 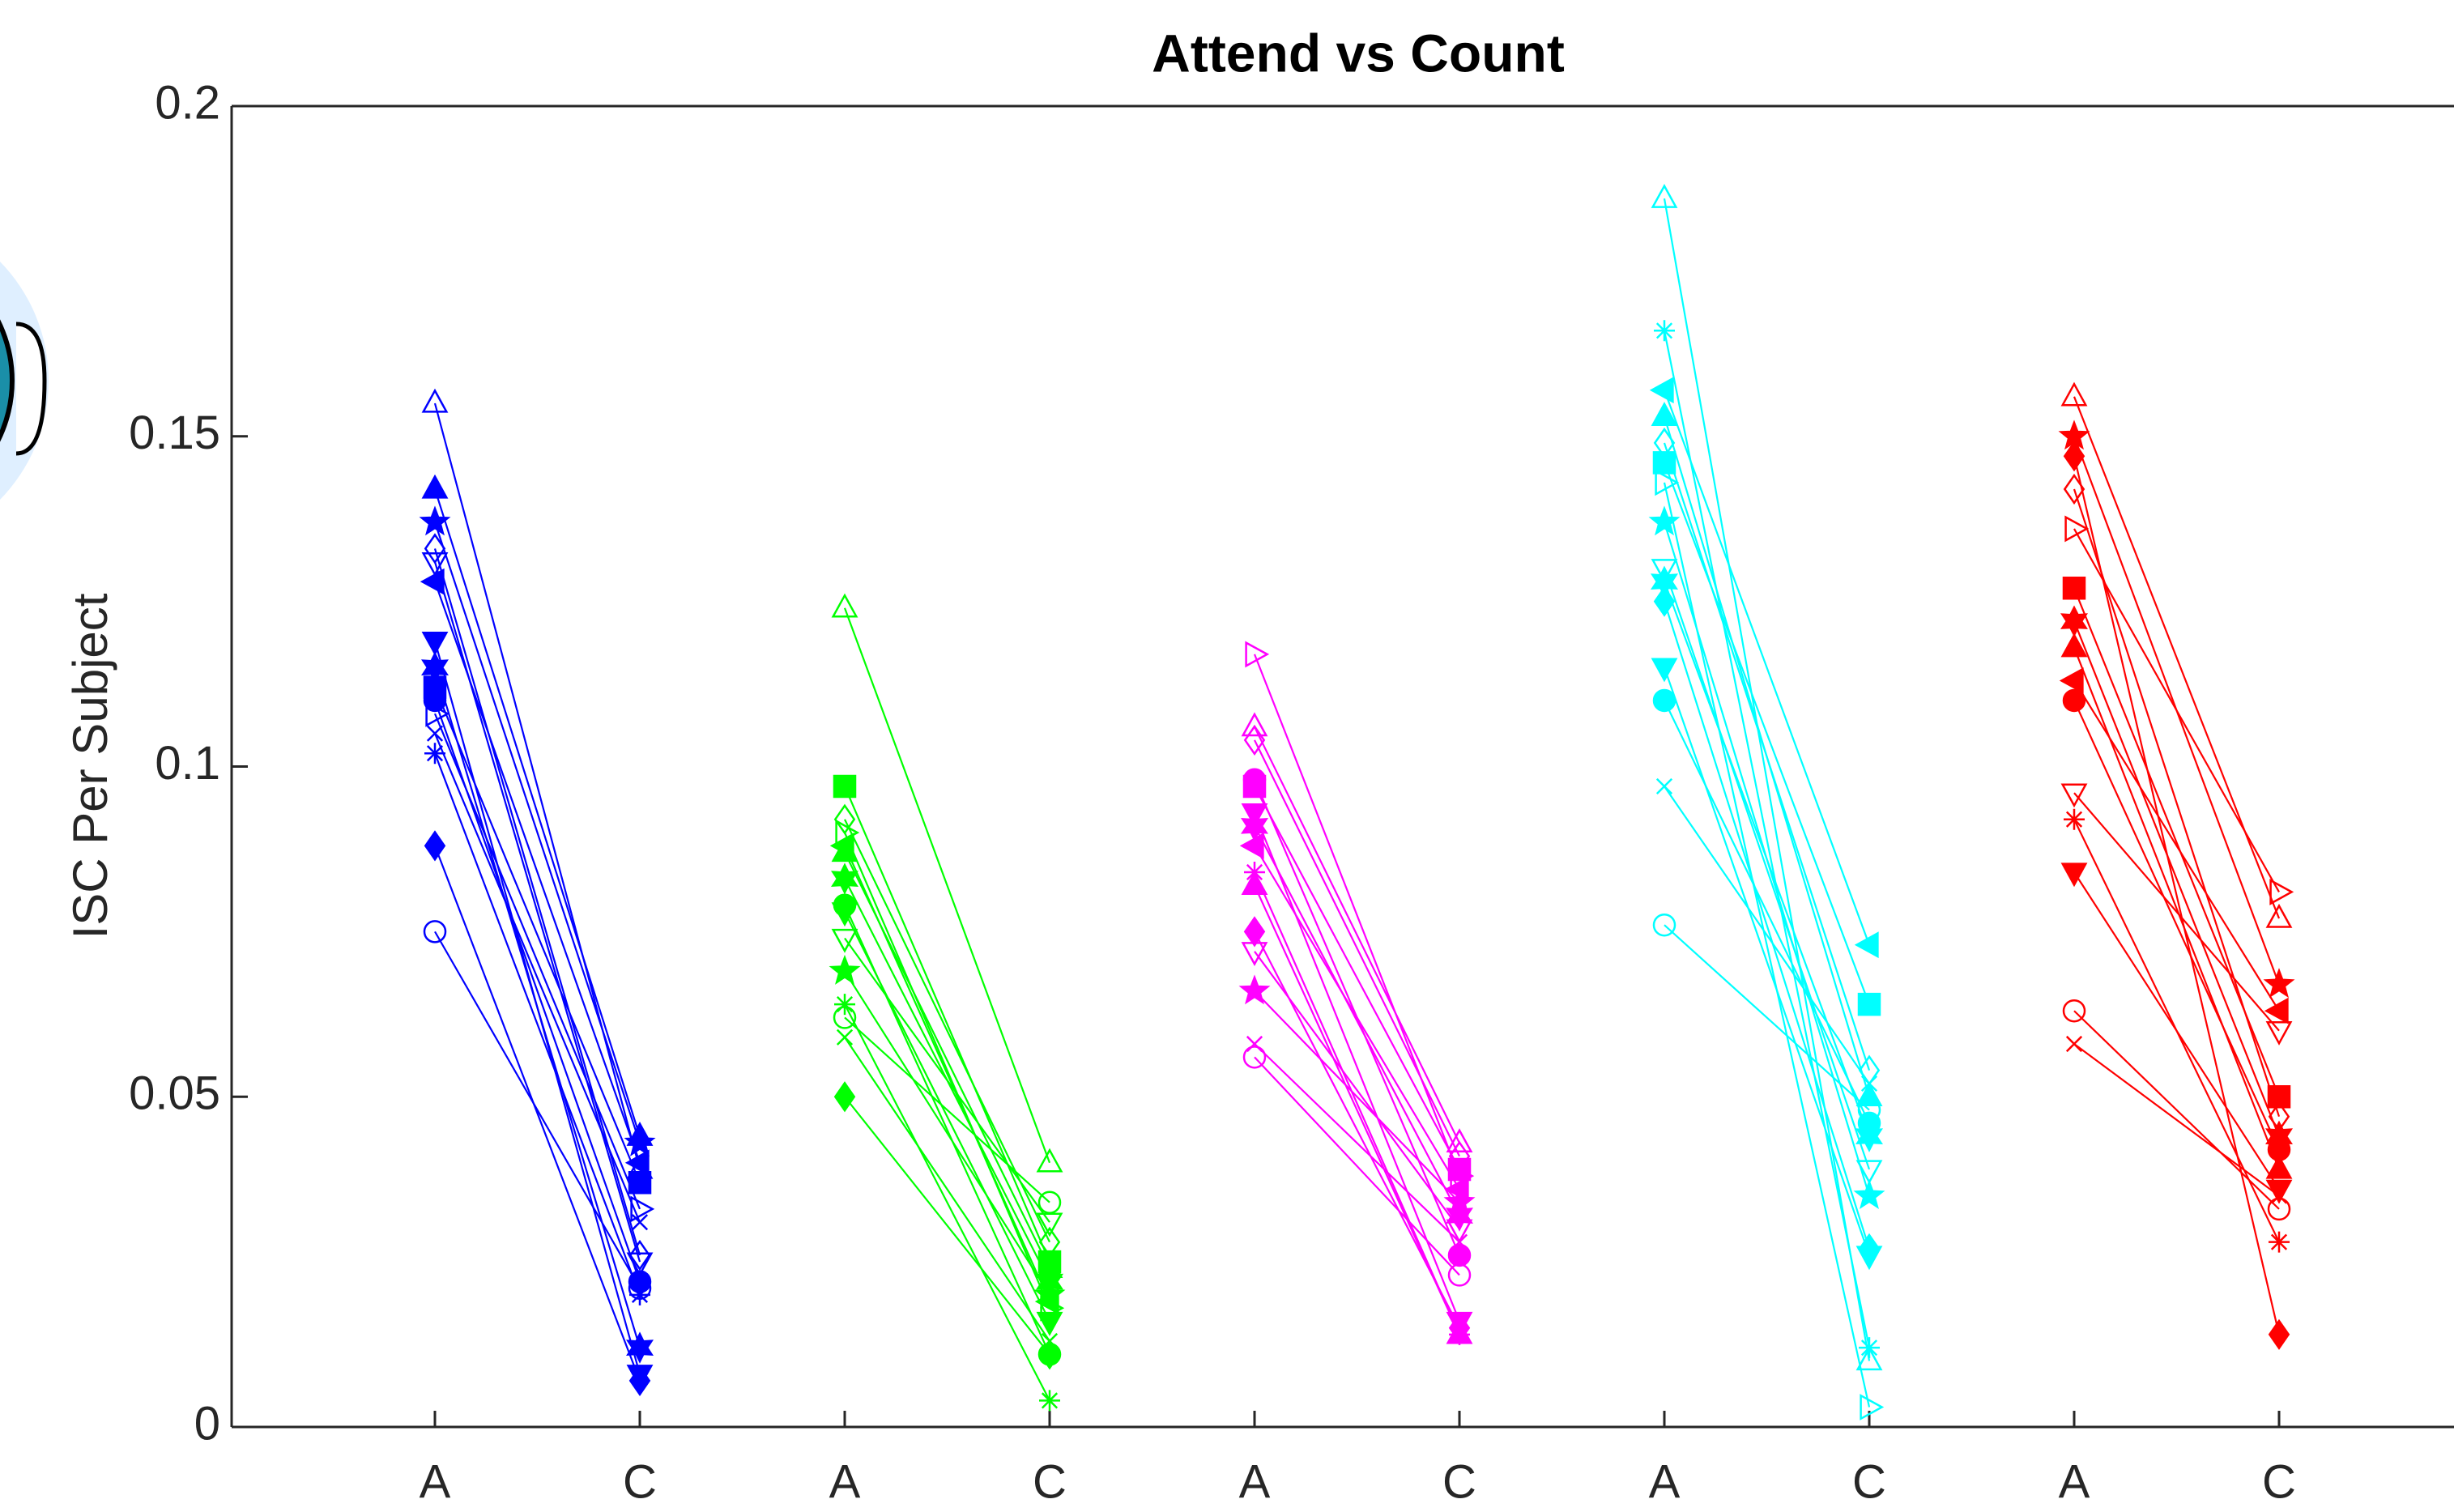 What do you see at coordinates (2279, 1481) in the screenshot?
I see `x-tick-label: C` at bounding box center [2279, 1481].